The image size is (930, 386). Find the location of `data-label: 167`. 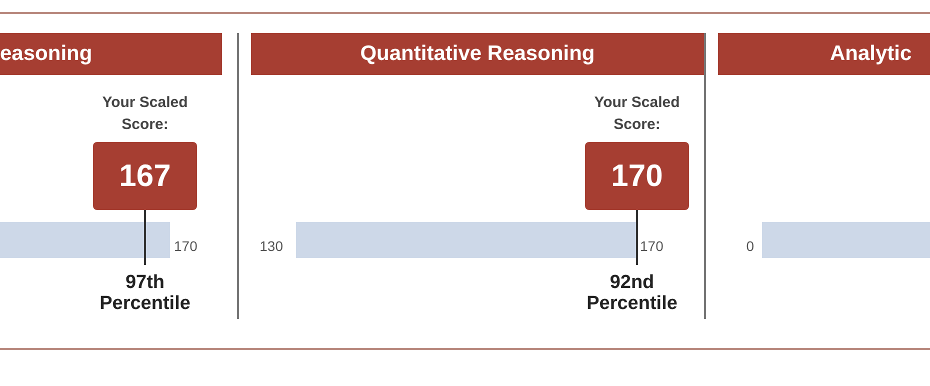

data-label: 167 is located at coordinates (145, 176).